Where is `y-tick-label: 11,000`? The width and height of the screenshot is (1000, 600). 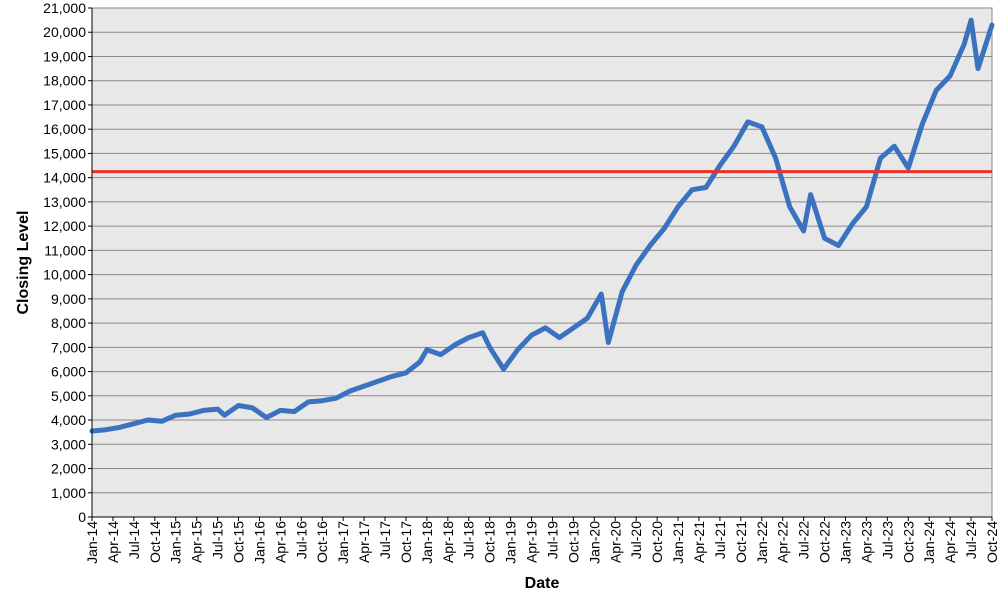 y-tick-label: 11,000 is located at coordinates (65, 250).